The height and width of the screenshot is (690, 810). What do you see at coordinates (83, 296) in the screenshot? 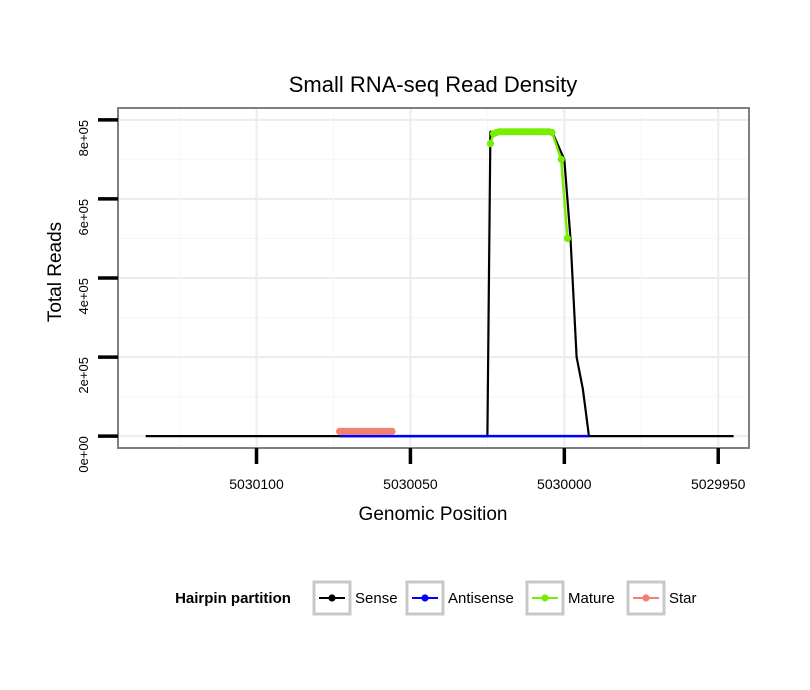
I see `y-tick-label: 4e+05` at bounding box center [83, 296].